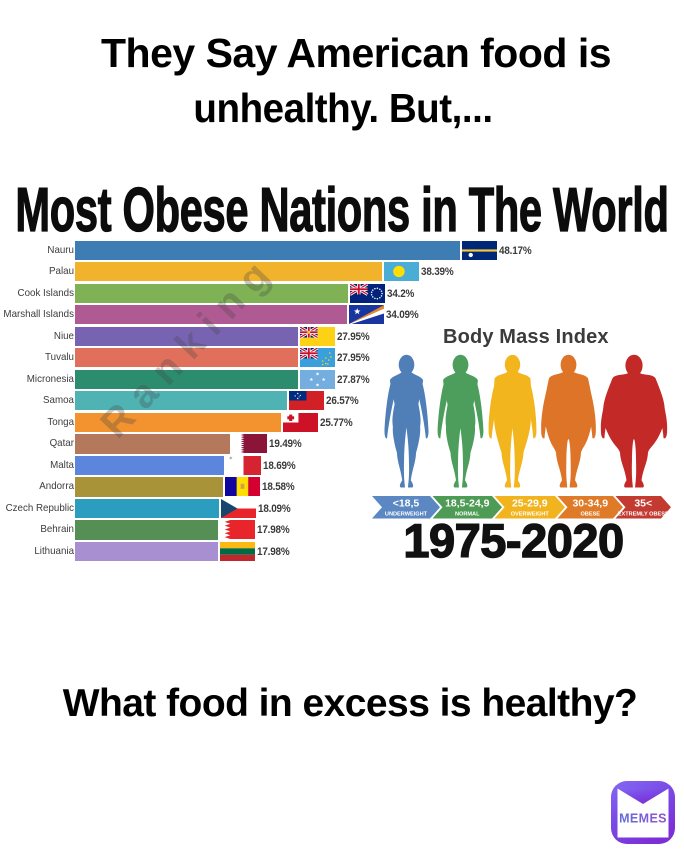  I want to click on svg-text: EXTREMLY OBESE, so click(643, 515).